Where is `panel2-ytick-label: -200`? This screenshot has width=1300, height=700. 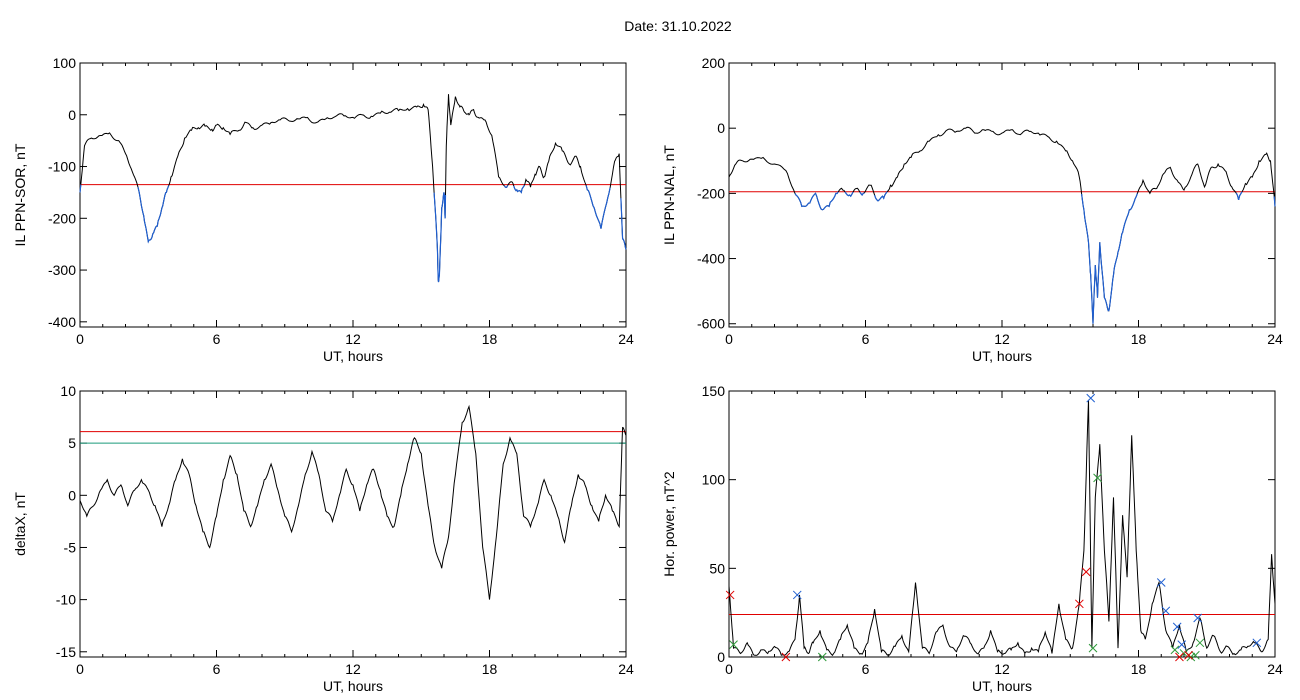 panel2-ytick-label: -200 is located at coordinates (711, 193).